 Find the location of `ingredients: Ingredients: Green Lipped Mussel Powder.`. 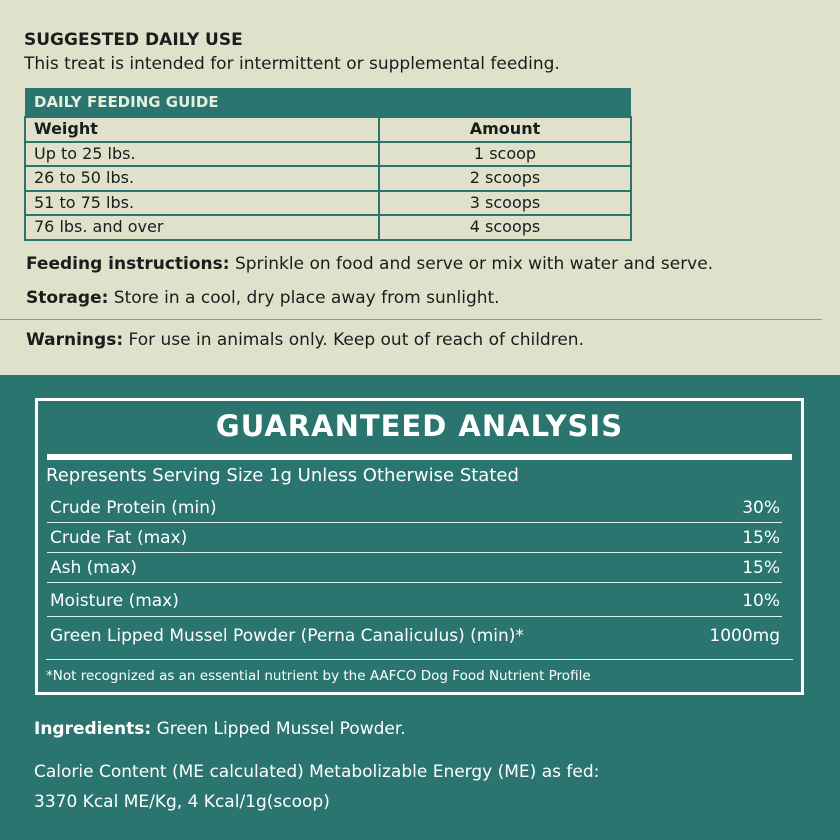

ingredients: Ingredients: Green Lipped Mussel Powder. is located at coordinates (220, 729).